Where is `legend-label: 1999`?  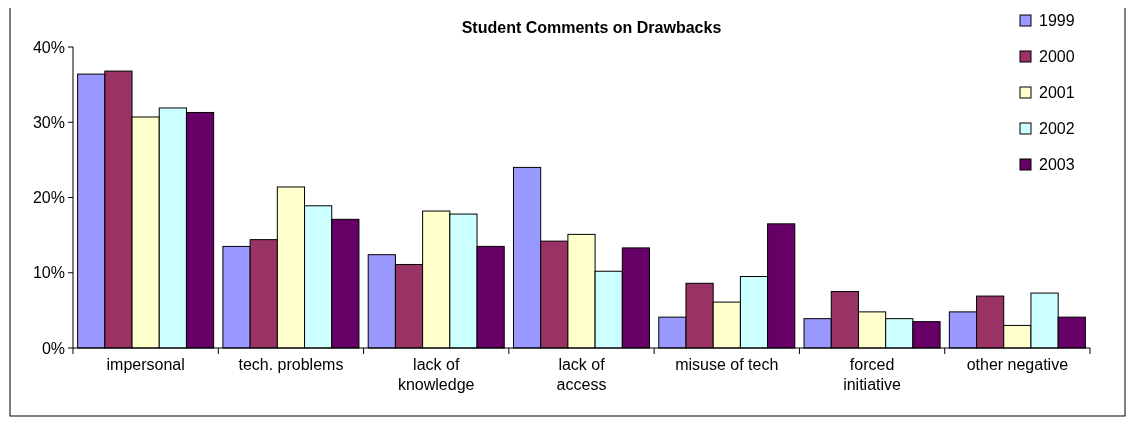
legend-label: 1999 is located at coordinates (1057, 20).